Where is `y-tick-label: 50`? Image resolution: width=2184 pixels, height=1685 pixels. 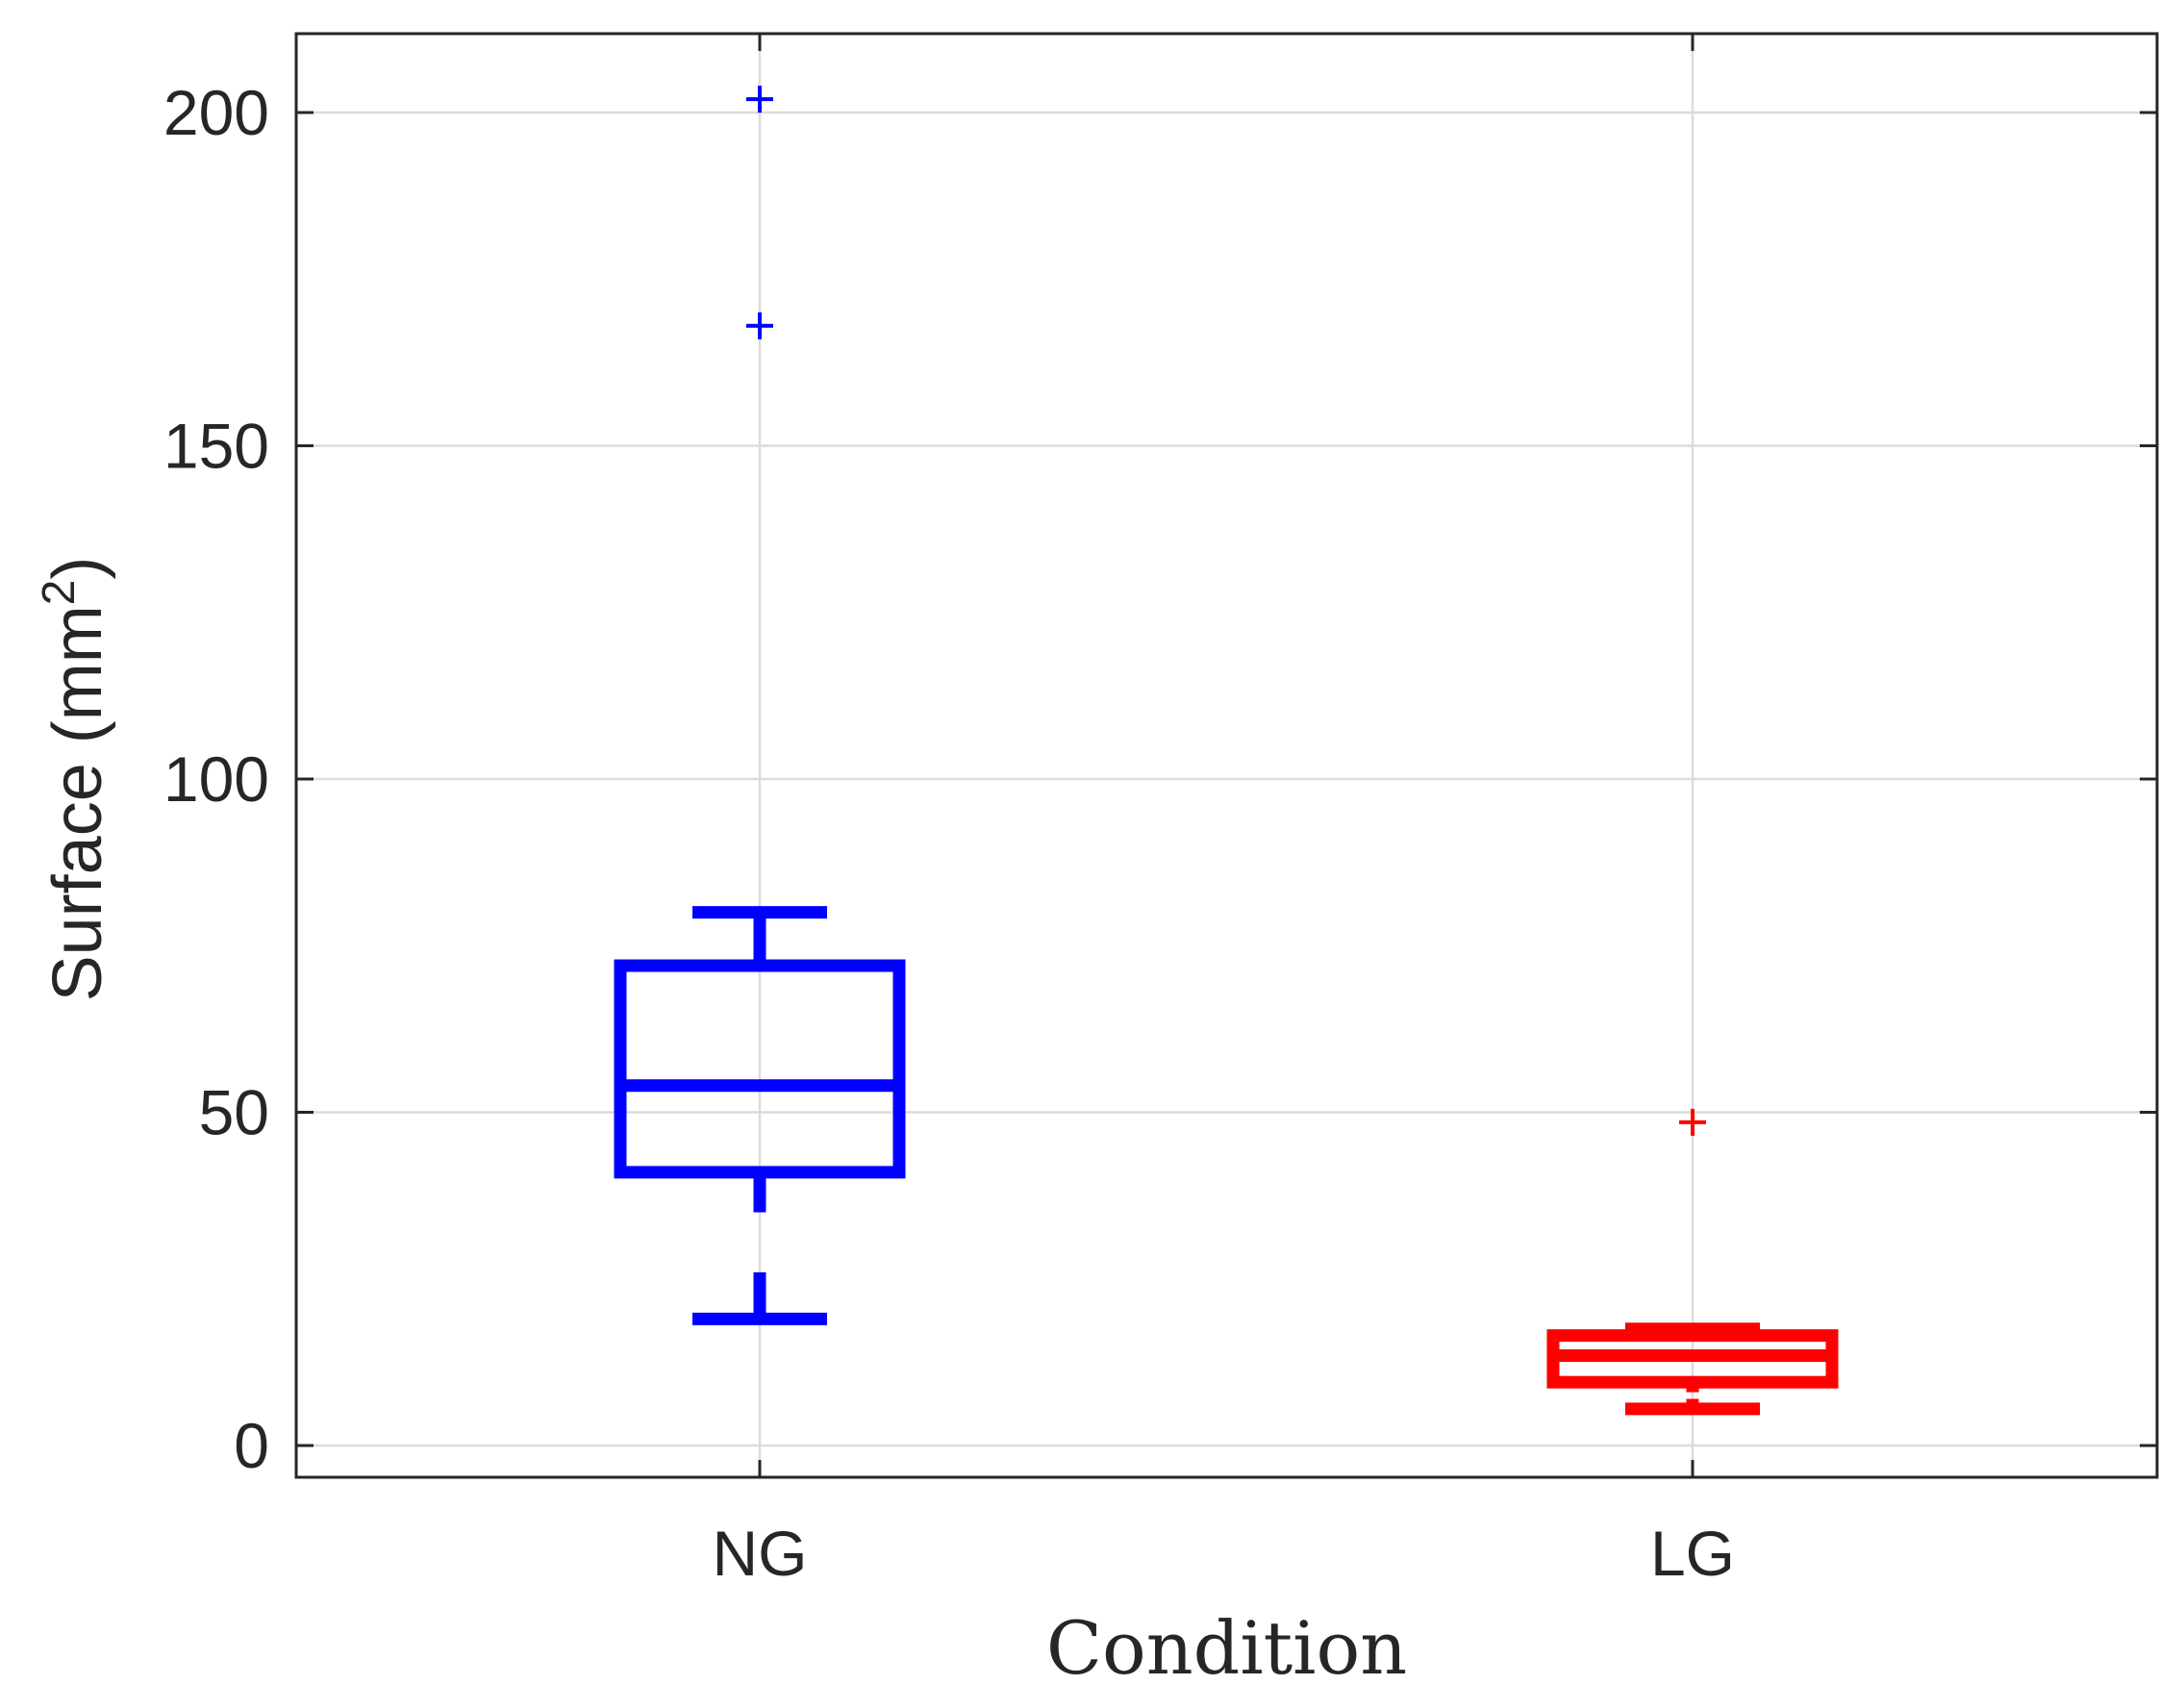 y-tick-label: 50 is located at coordinates (234, 1113).